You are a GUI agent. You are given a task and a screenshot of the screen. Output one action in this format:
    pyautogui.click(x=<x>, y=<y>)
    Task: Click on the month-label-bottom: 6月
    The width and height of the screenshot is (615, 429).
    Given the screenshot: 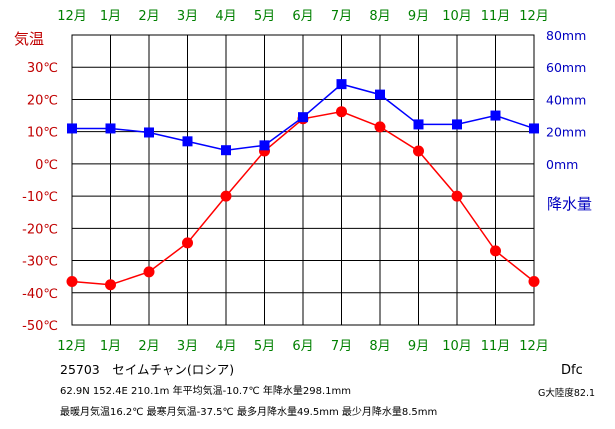 What is the action you would take?
    pyautogui.click(x=302, y=346)
    